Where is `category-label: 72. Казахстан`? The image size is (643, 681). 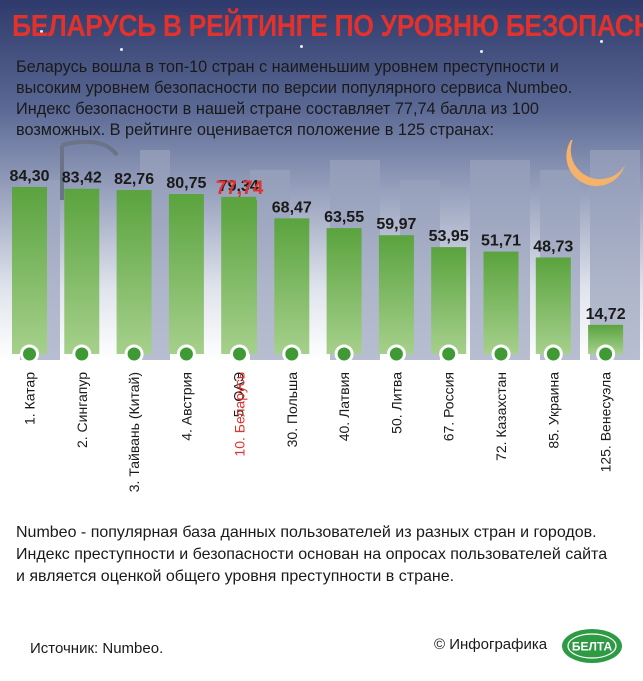 category-label: 72. Казахстан is located at coordinates (501, 416).